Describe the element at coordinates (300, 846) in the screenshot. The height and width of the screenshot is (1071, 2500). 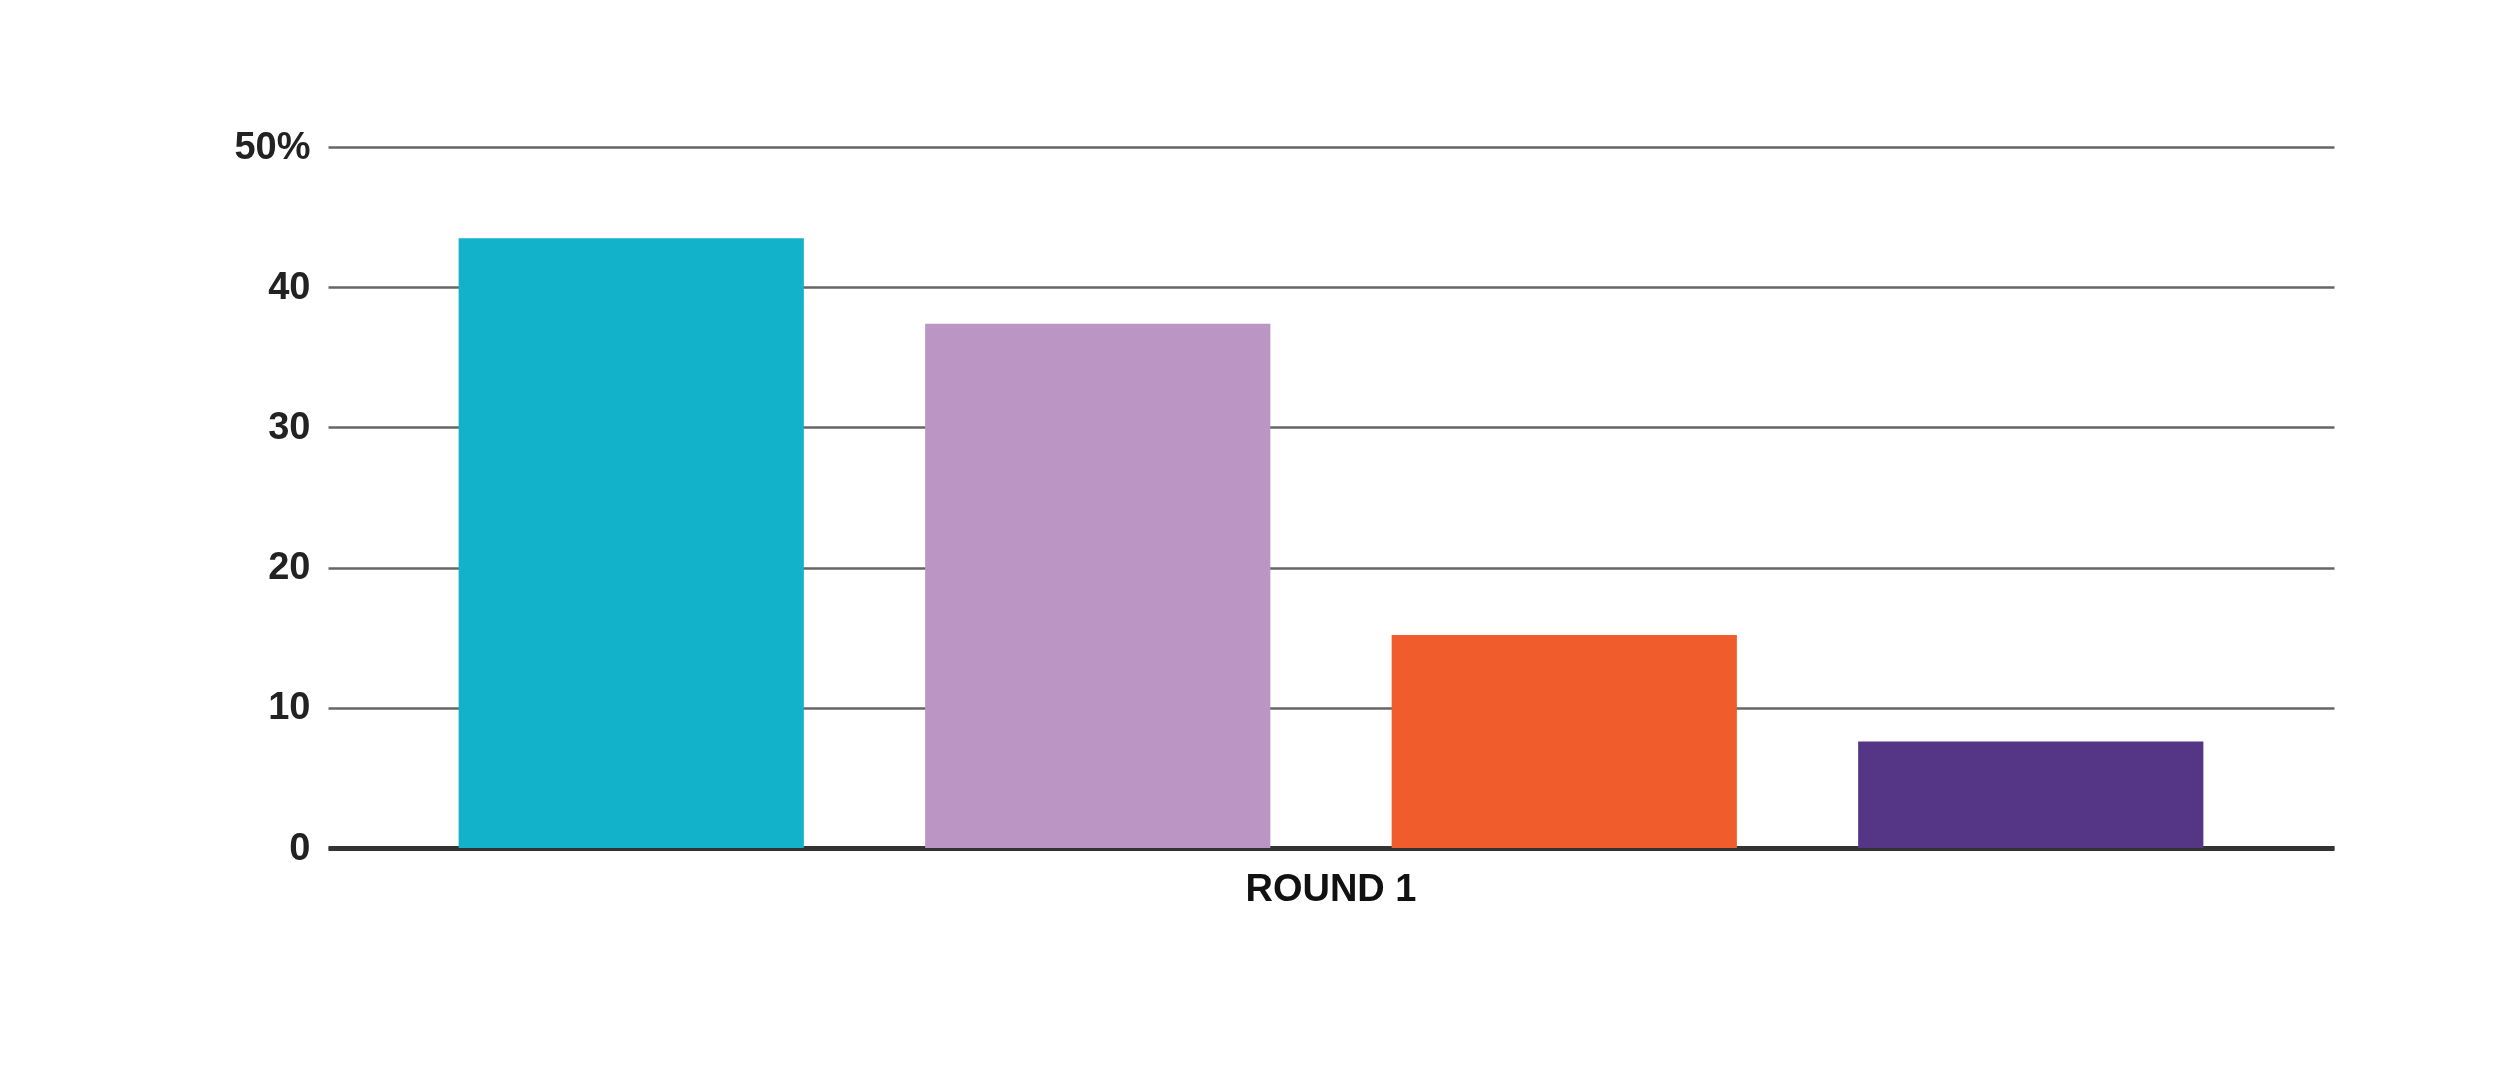
I see `y-tick-label: 0` at that location.